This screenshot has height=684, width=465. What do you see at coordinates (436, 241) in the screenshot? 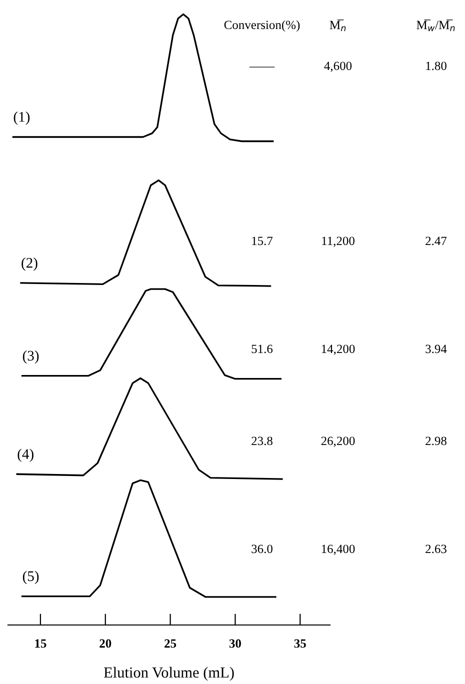
I see `text: 2.47` at bounding box center [436, 241].